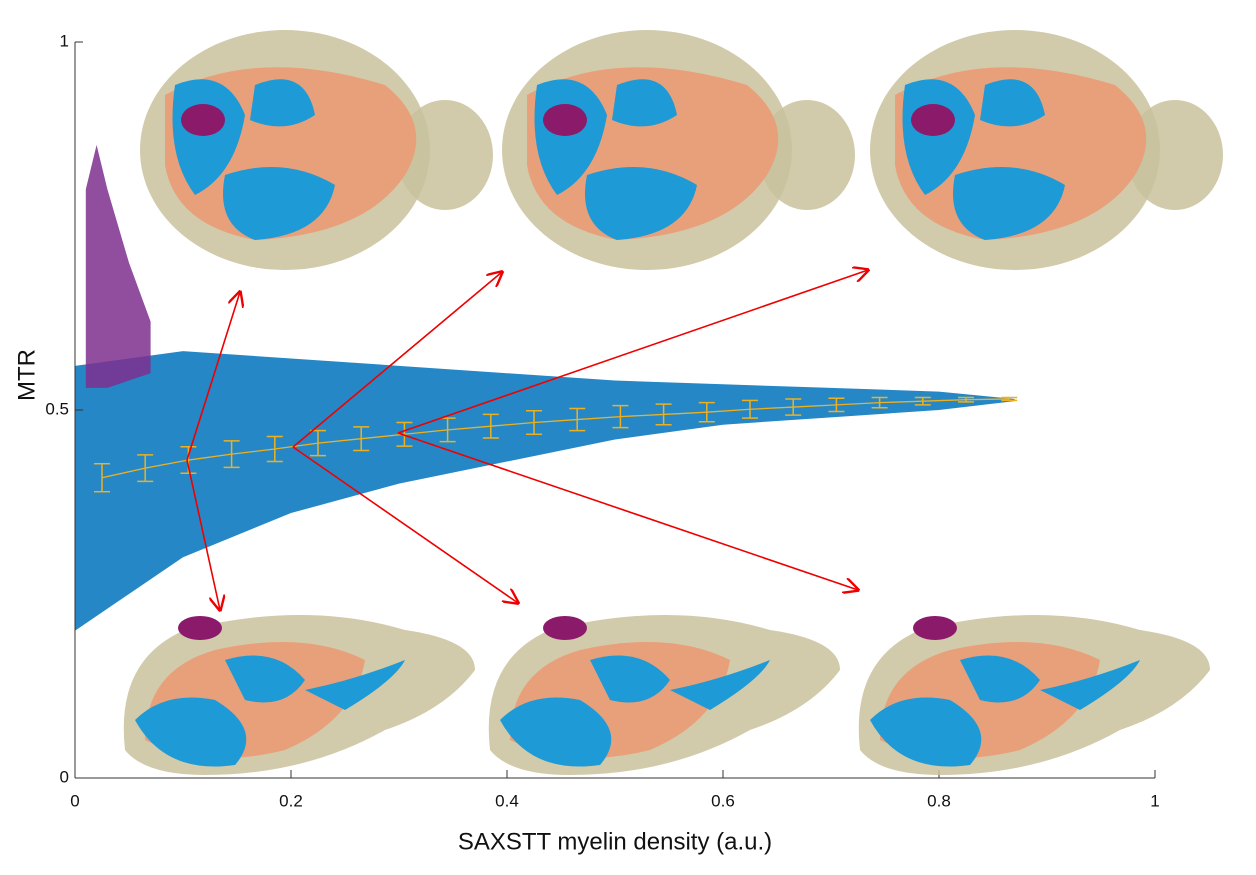 The height and width of the screenshot is (875, 1256). I want to click on x-tick-label: 0.4, so click(507, 800).